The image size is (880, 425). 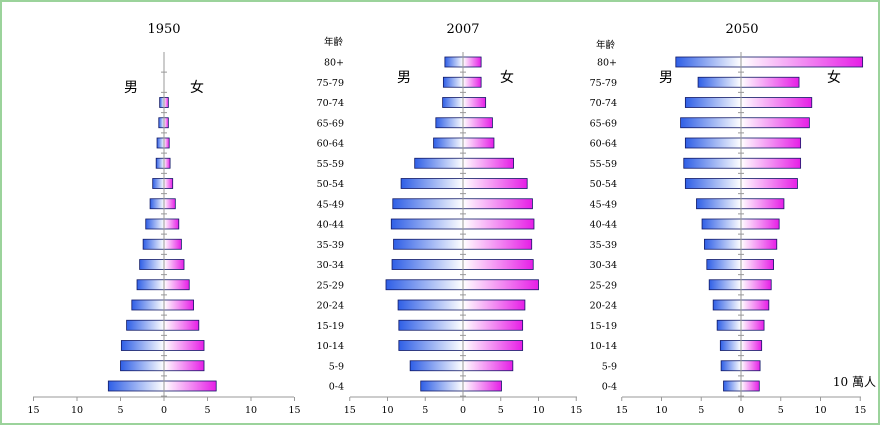 What do you see at coordinates (330, 346) in the screenshot?
I see `age-label: 10-14` at bounding box center [330, 346].